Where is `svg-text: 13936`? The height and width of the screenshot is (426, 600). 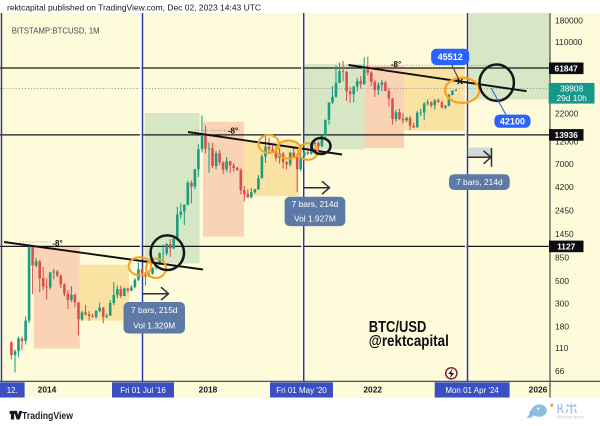
svg-text: 13936 is located at coordinates (567, 135).